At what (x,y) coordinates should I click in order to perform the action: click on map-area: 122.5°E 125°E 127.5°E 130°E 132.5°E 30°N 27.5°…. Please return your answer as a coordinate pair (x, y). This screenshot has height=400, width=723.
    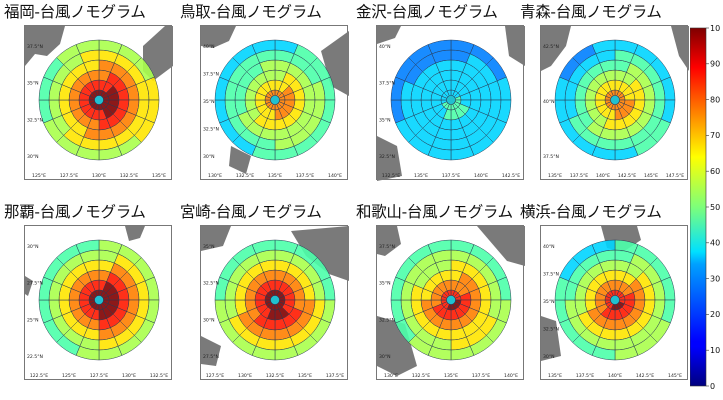
    Looking at the image, I should click on (98, 302).